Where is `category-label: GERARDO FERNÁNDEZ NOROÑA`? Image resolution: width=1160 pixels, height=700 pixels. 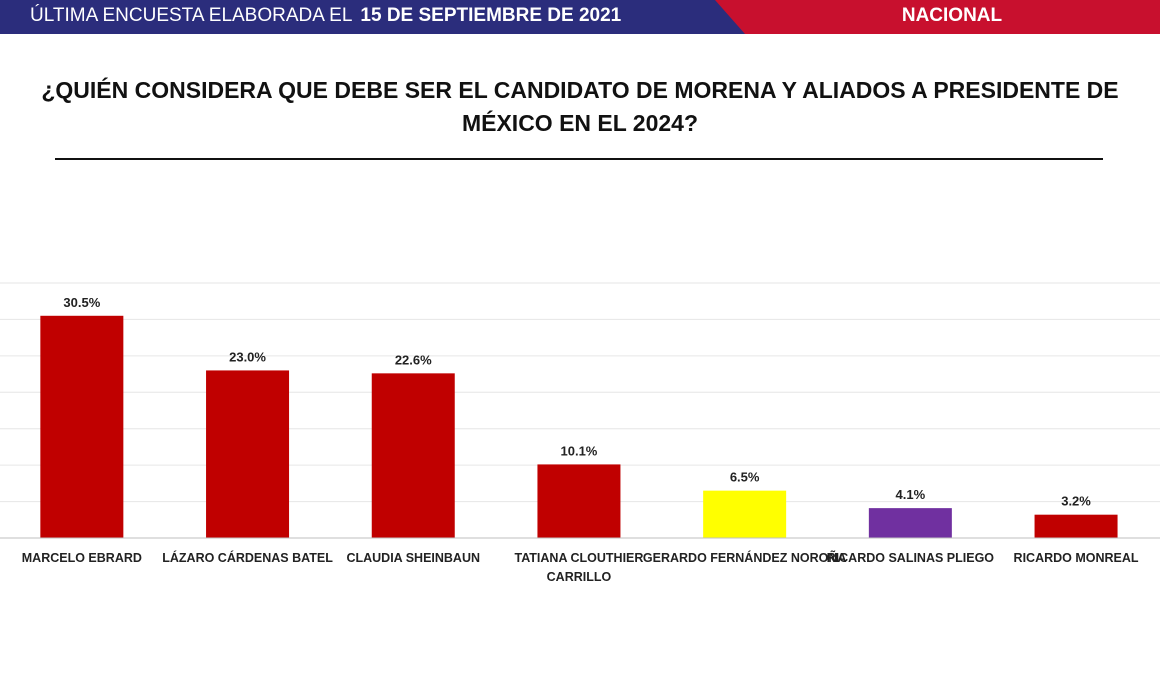 category-label: GERARDO FERNÁNDEZ NOROÑA is located at coordinates (744, 557).